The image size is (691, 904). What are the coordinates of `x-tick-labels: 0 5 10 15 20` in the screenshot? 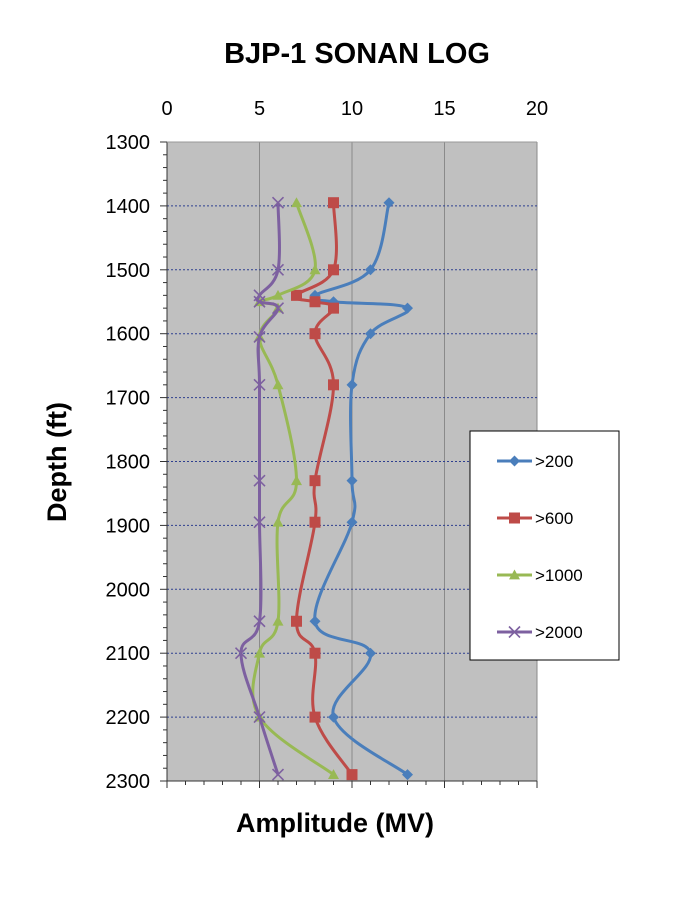 It's located at (354, 109).